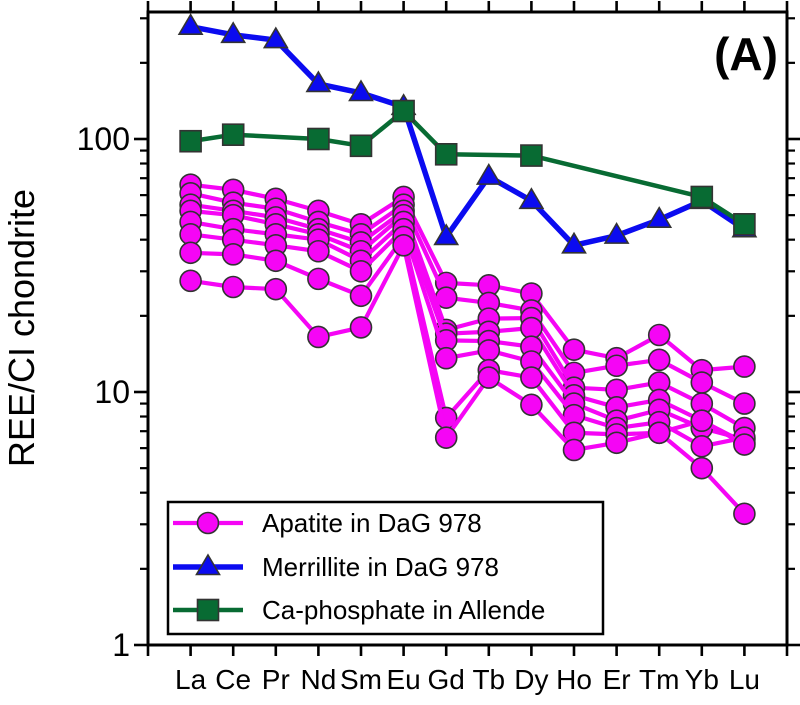 The width and height of the screenshot is (800, 705). I want to click on legend-item: Merrillite in DaG 978, so click(336, 567).